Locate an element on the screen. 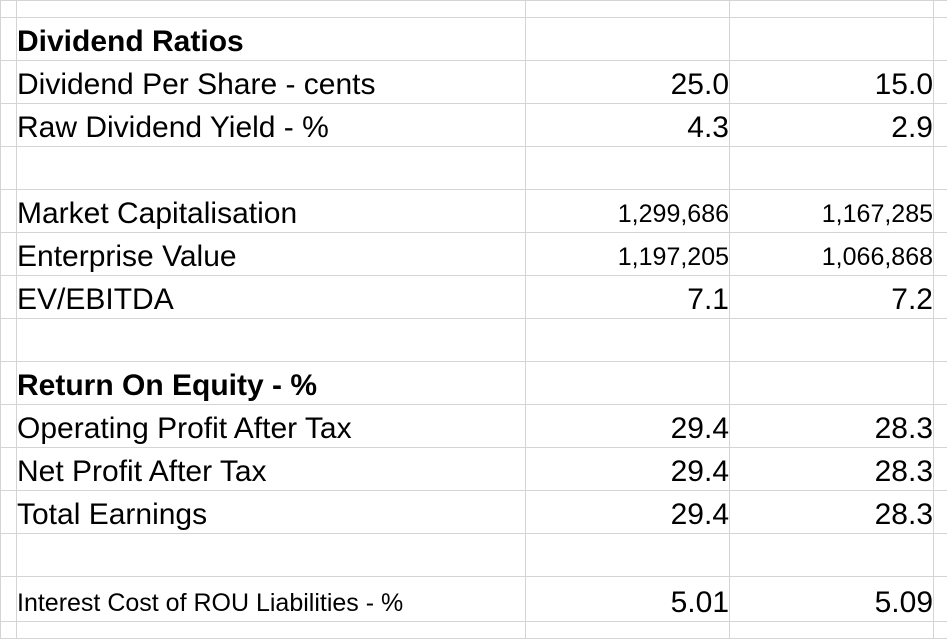  row-label: Market Capitalisation is located at coordinates (271, 211).